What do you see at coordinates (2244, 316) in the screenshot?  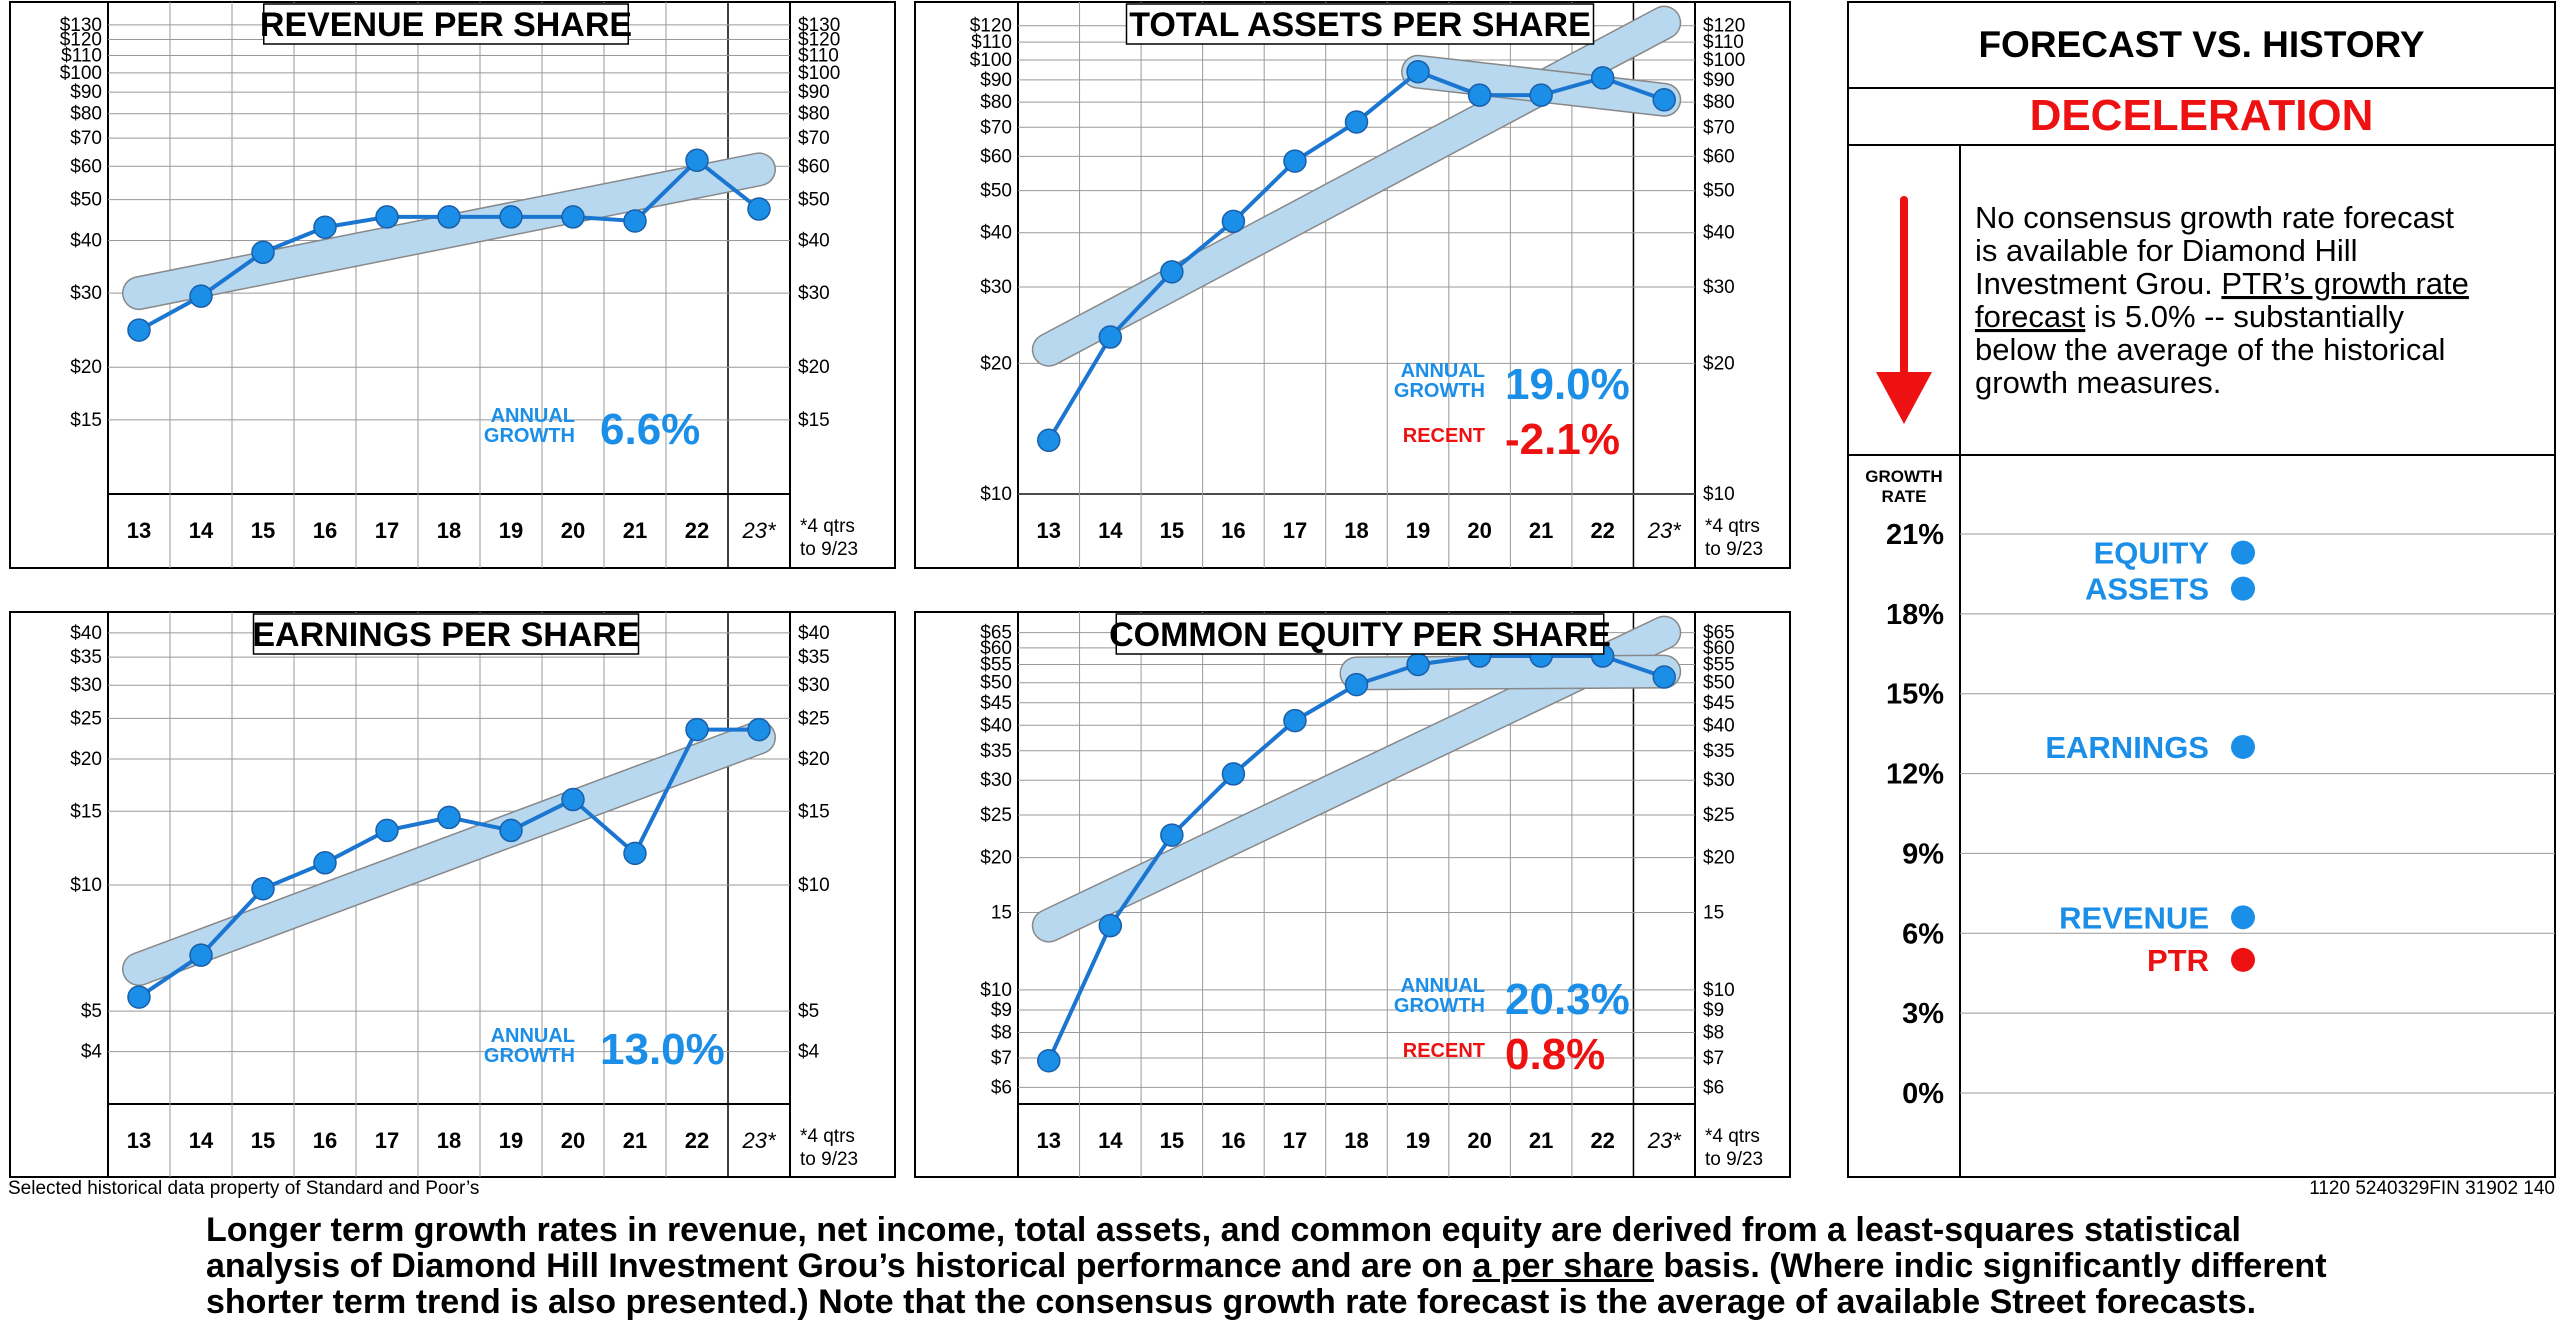 I see `forecast-text-line-4b: is 5.0% -- substantially` at bounding box center [2244, 316].